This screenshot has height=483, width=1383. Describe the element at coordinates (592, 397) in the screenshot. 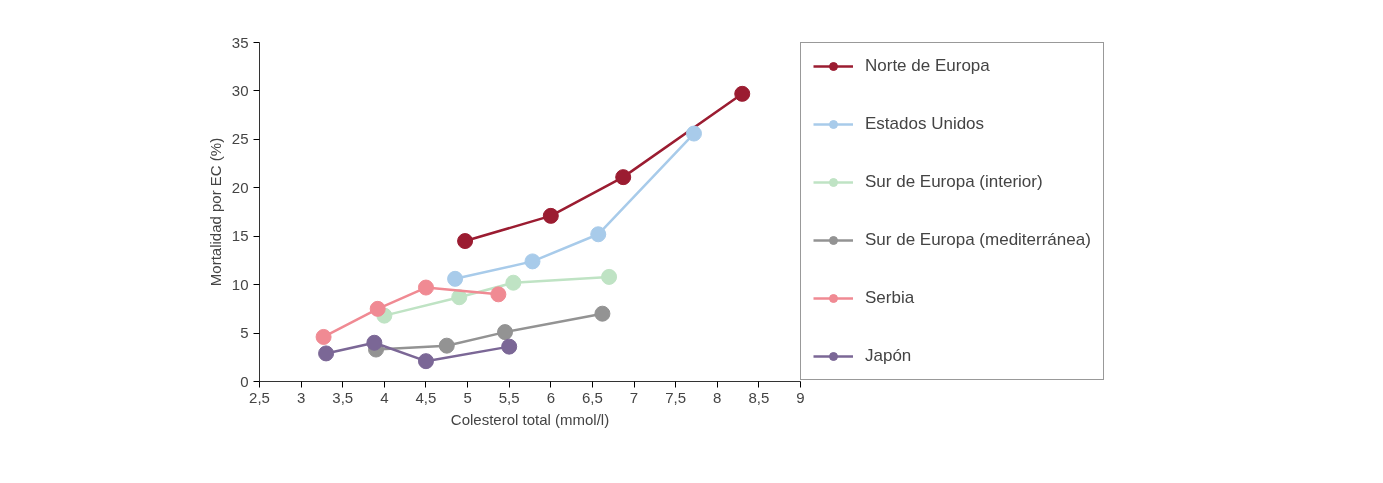

I see `x-tick-label: 6,5` at that location.